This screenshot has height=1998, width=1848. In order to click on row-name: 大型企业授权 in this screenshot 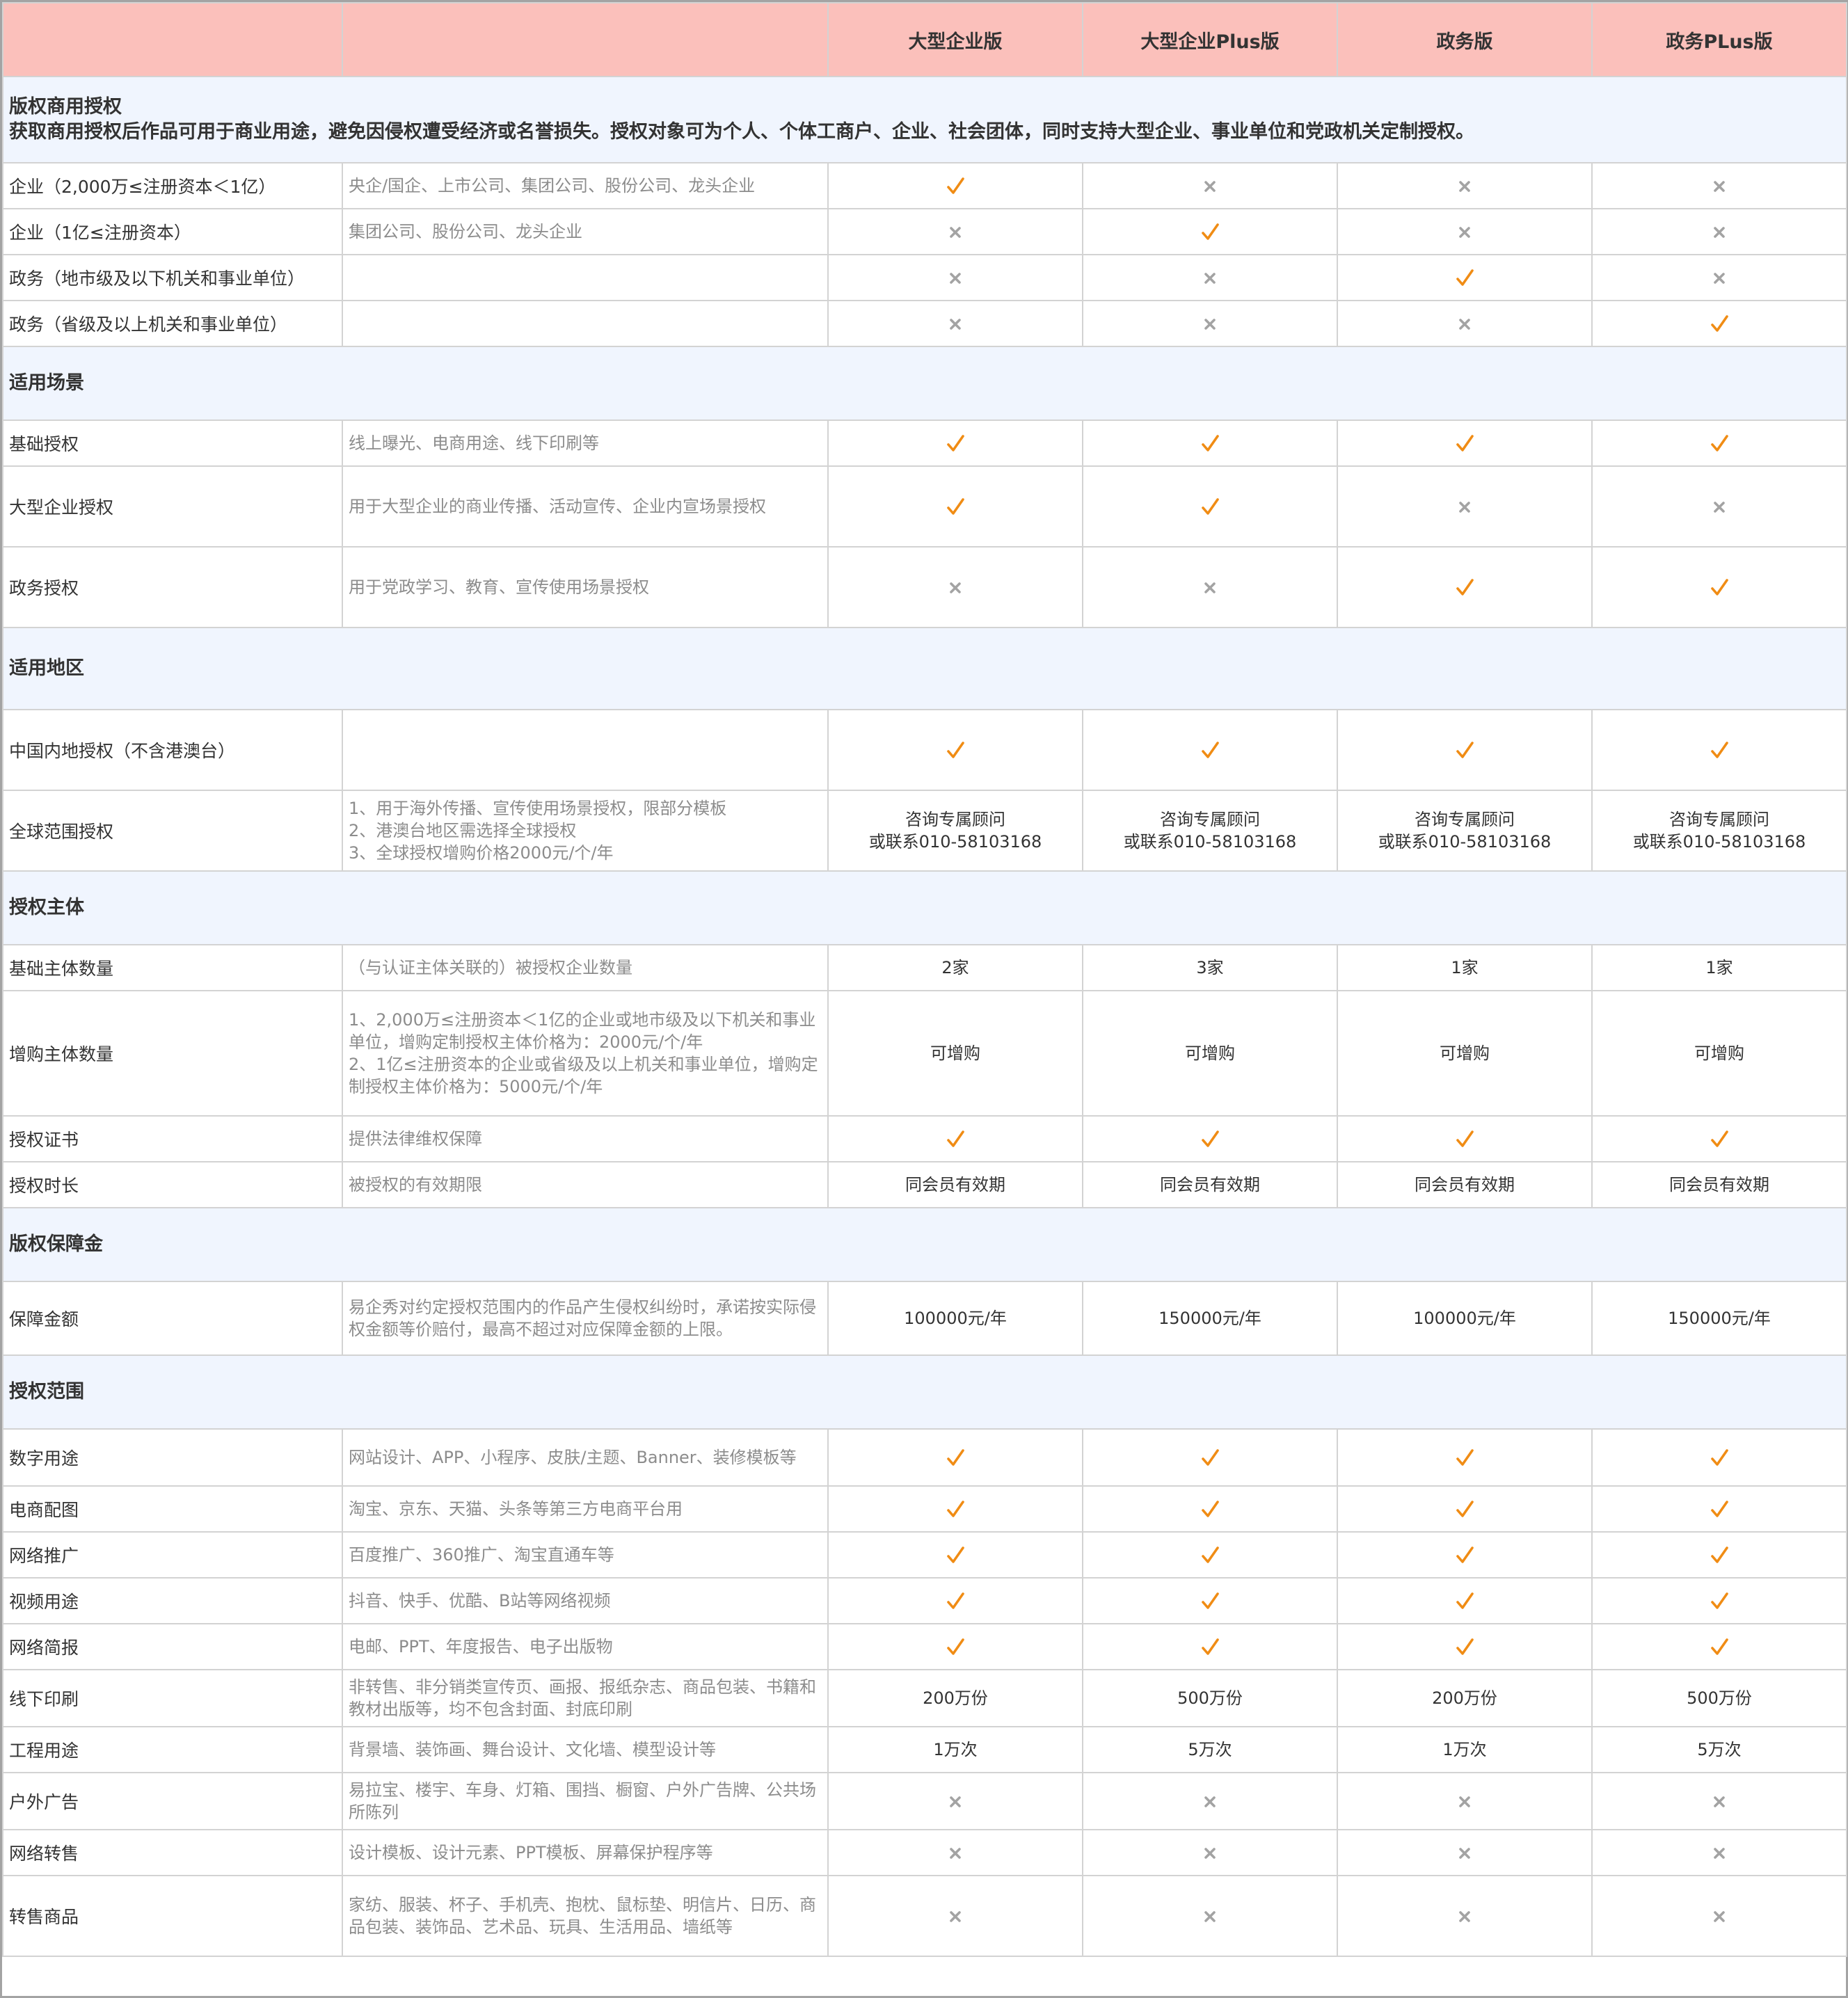, I will do `click(172, 507)`.